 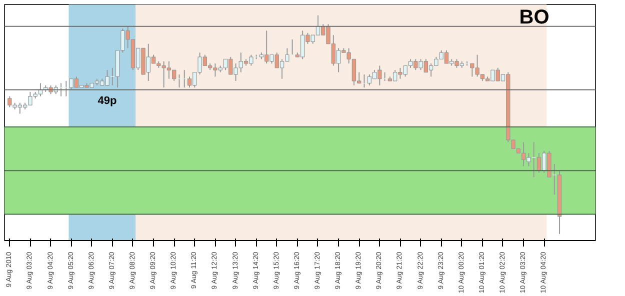 I want to click on annotation: BO, so click(x=534, y=17).